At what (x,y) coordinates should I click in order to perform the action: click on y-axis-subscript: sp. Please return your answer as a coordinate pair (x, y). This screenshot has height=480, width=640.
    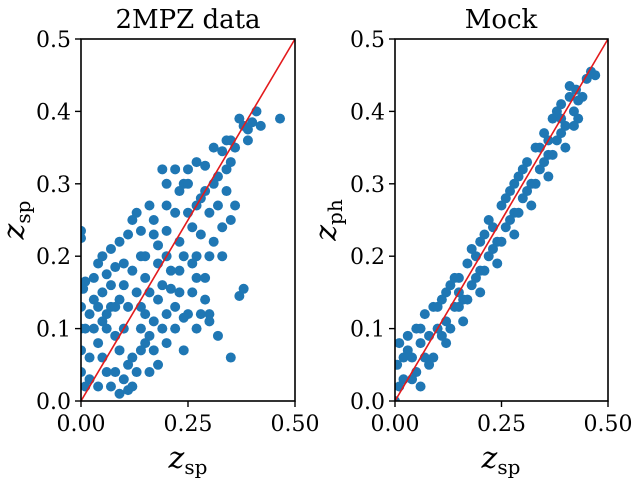
    Looking at the image, I should click on (23, 212).